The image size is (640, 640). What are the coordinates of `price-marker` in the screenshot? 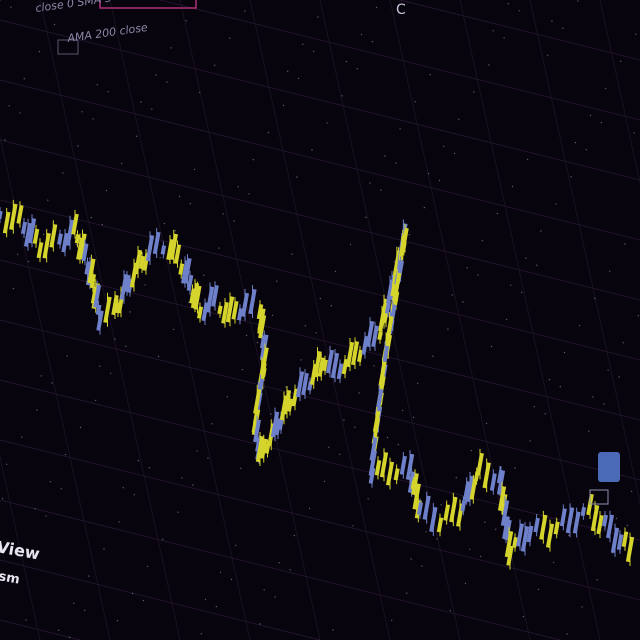 It's located at (599, 497).